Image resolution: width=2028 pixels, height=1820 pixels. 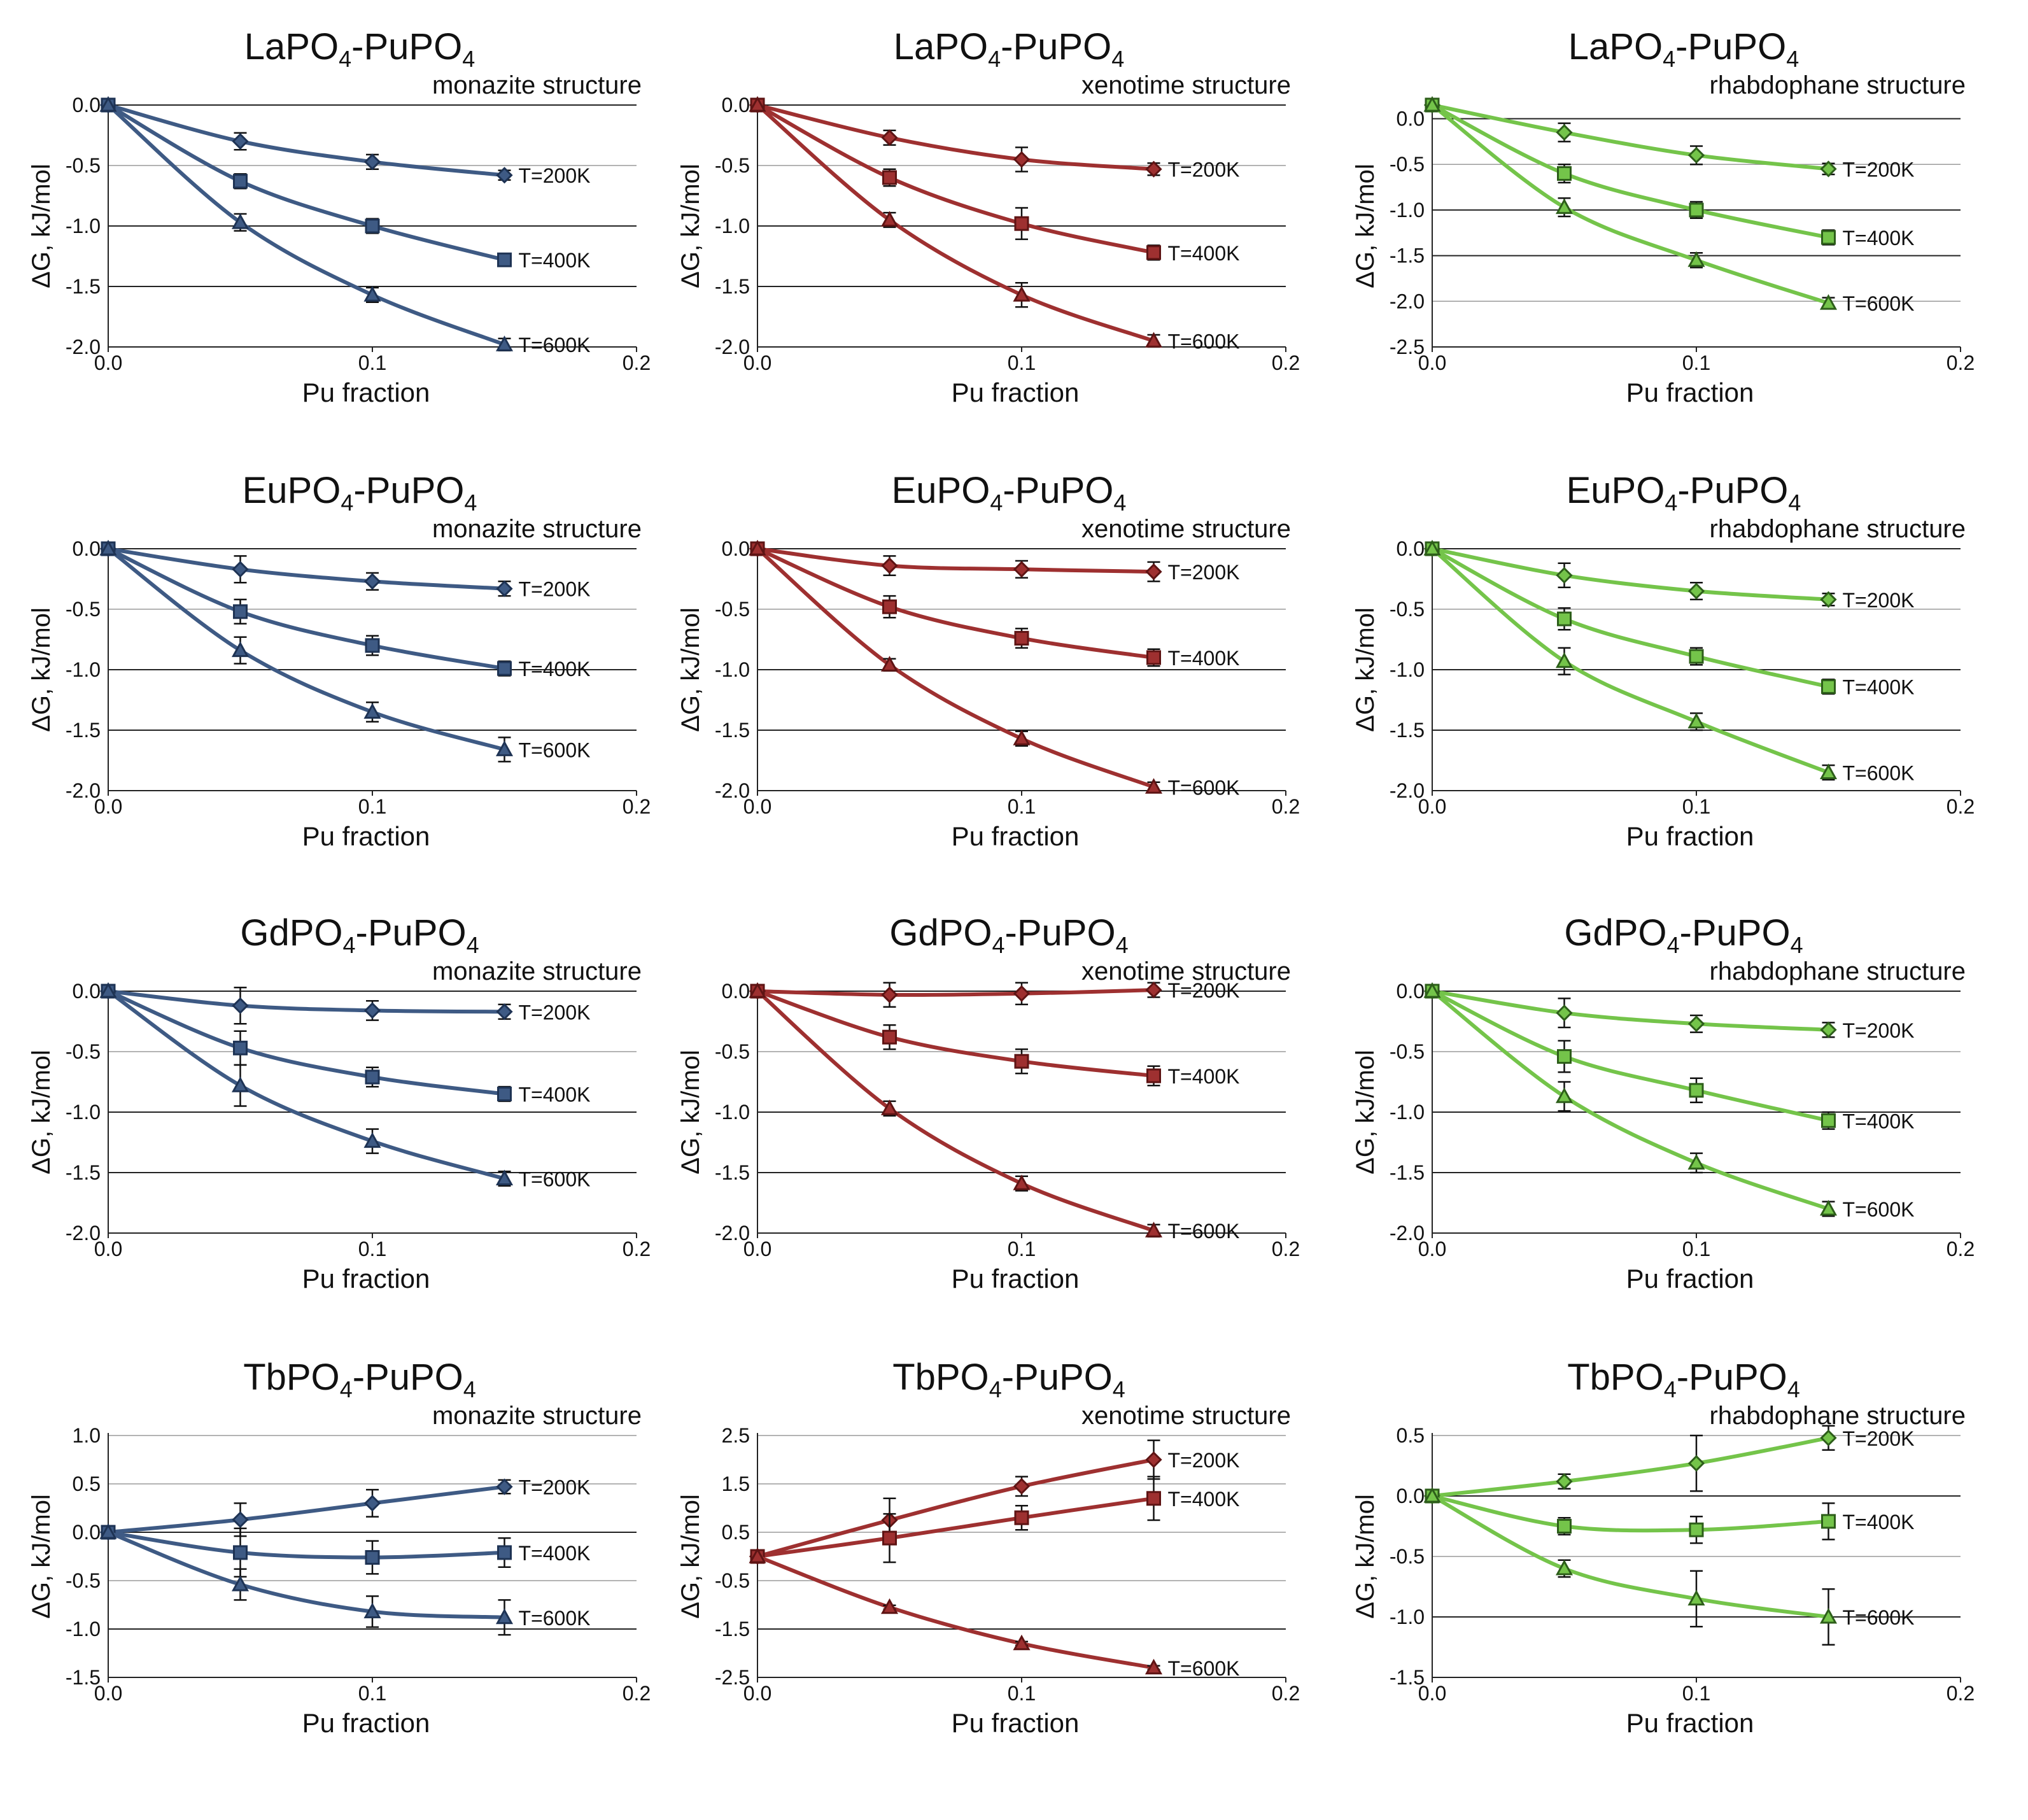 I want to click on chart-title: LaPO4-PuPO4, so click(x=1683, y=49).